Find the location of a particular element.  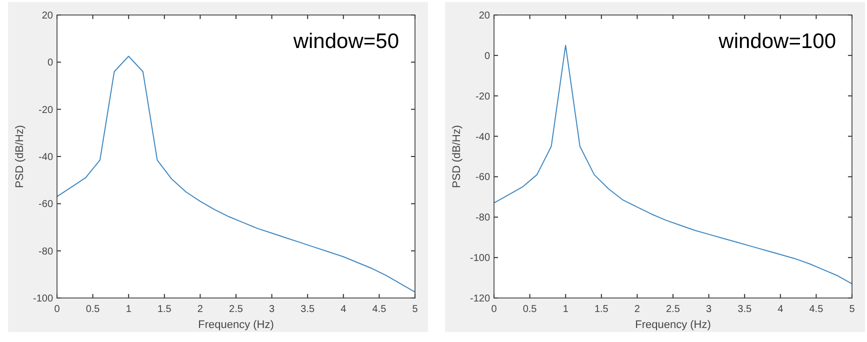

y-tick-label: -120 is located at coordinates (480, 299).